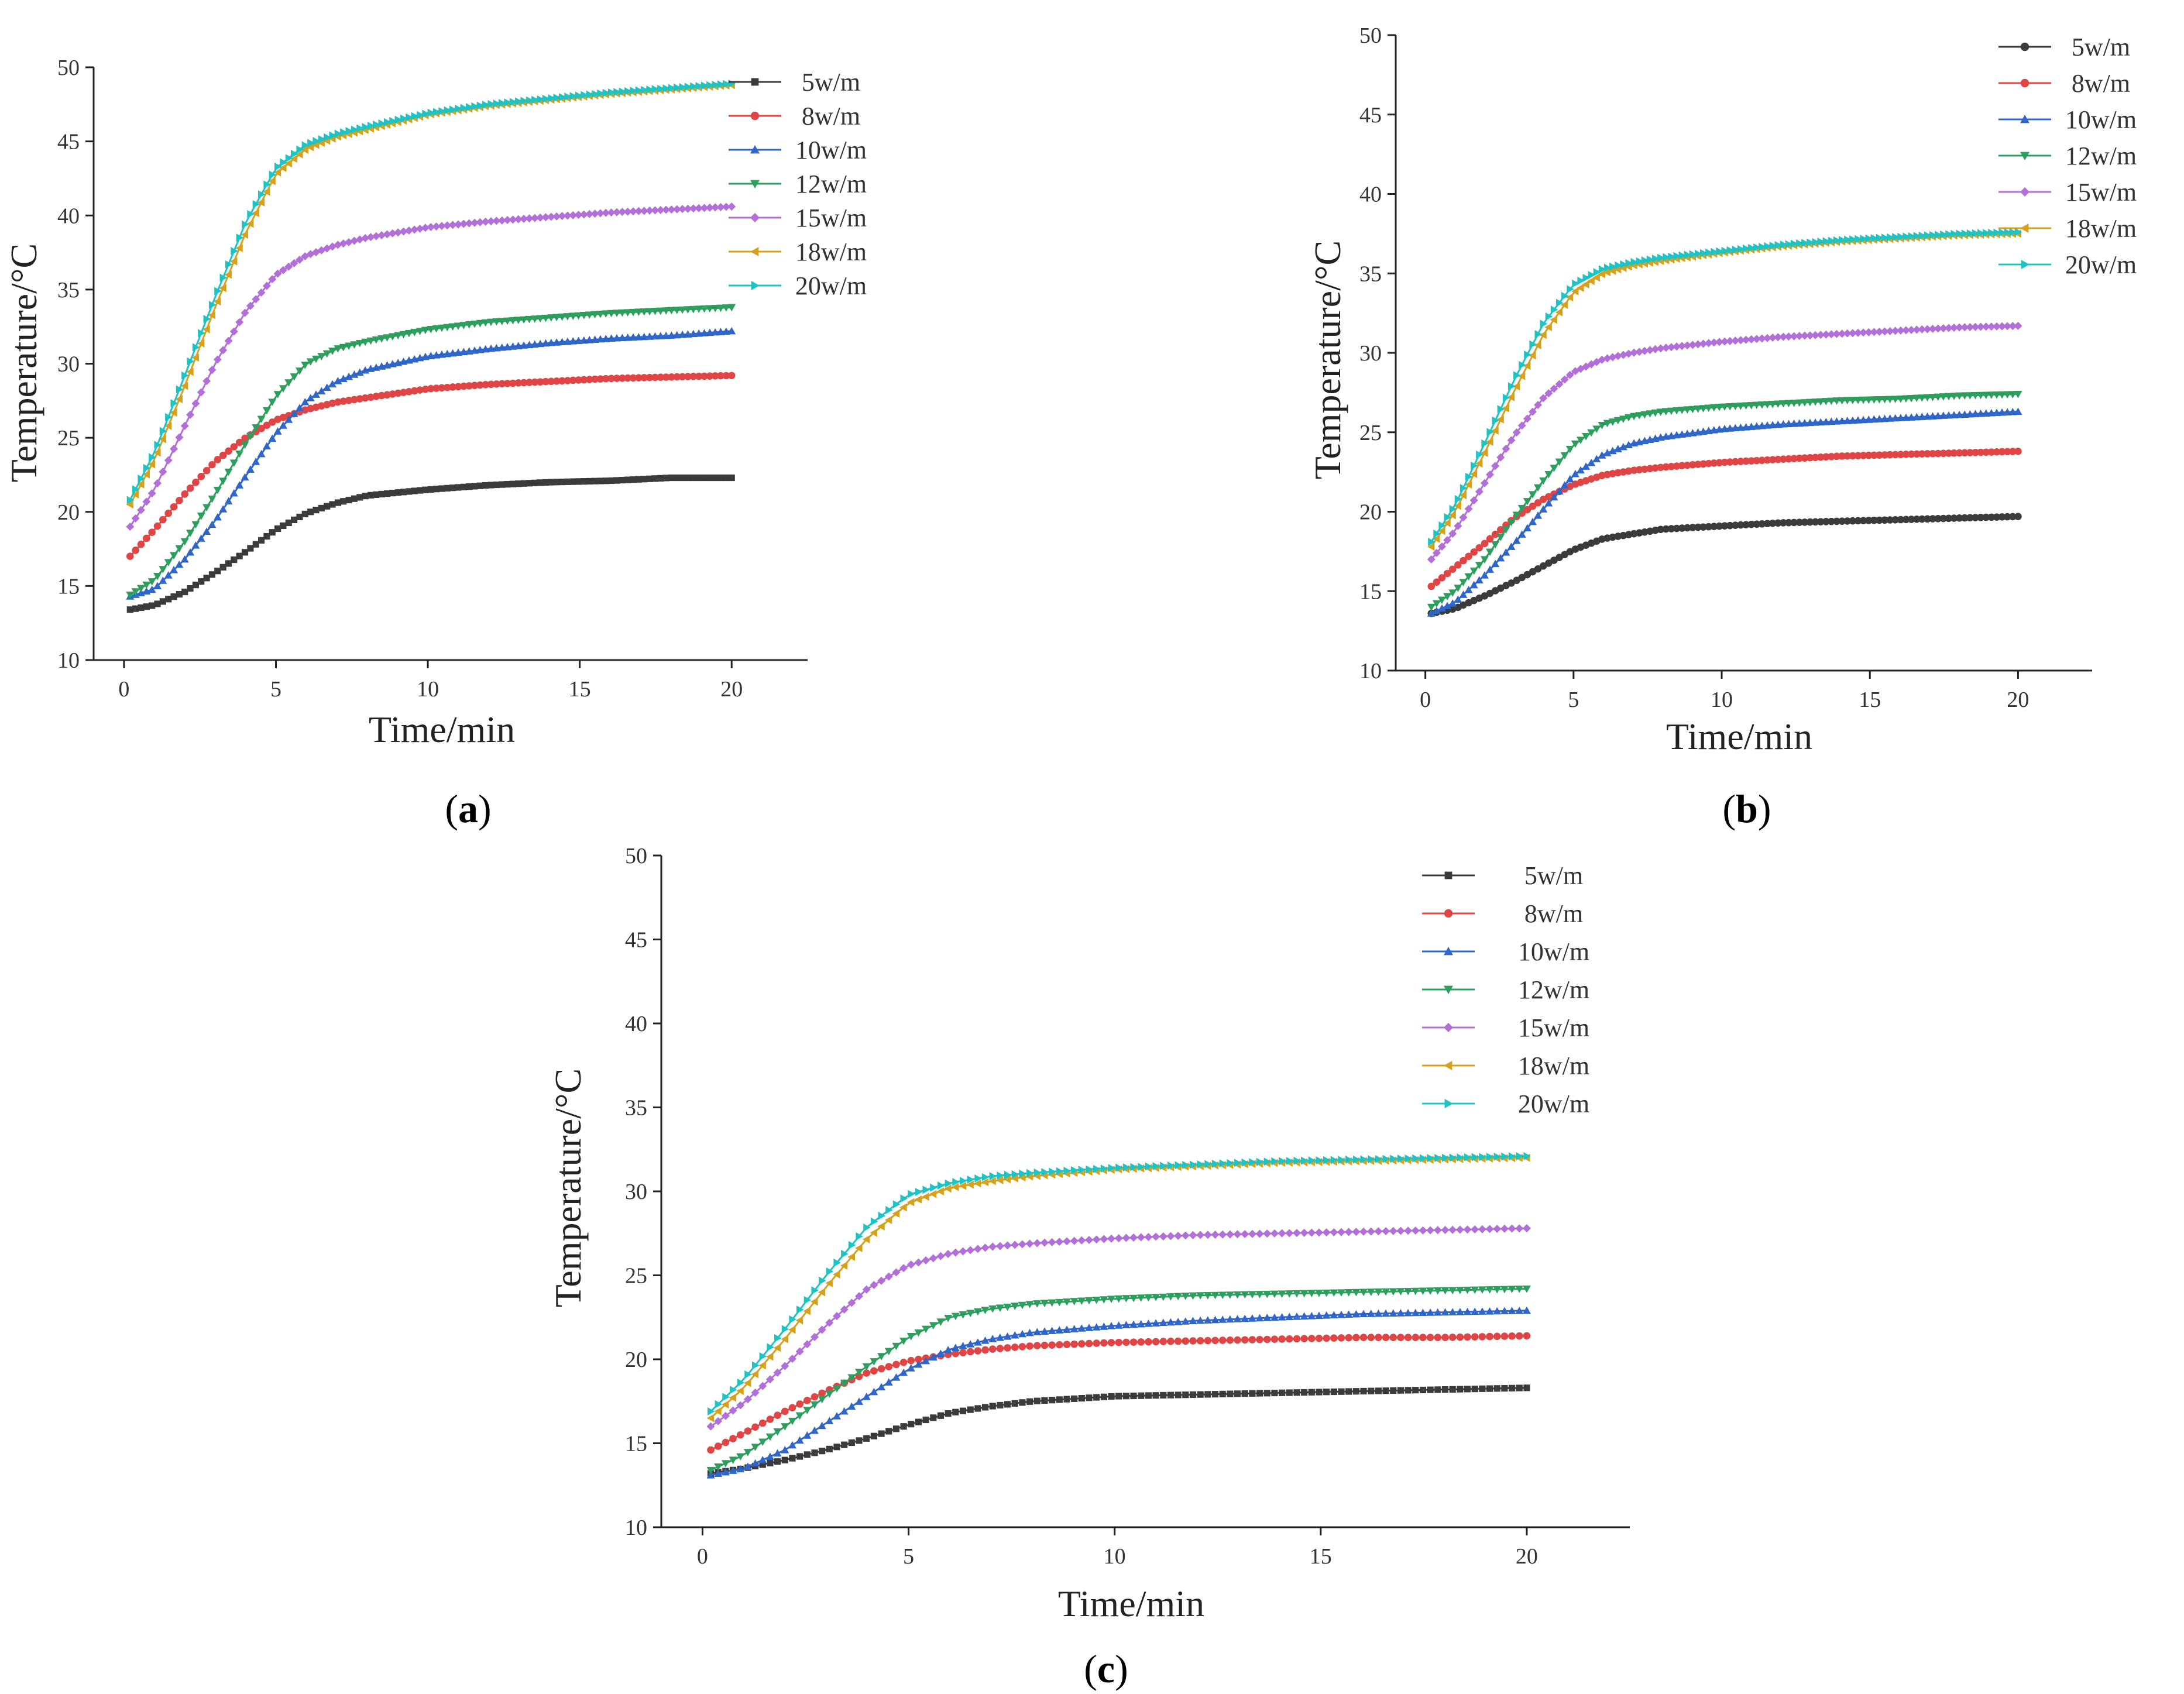 The width and height of the screenshot is (2184, 1694). Describe the element at coordinates (123, 689) in the screenshot. I see `chart-a-x-tick-label: 0` at that location.